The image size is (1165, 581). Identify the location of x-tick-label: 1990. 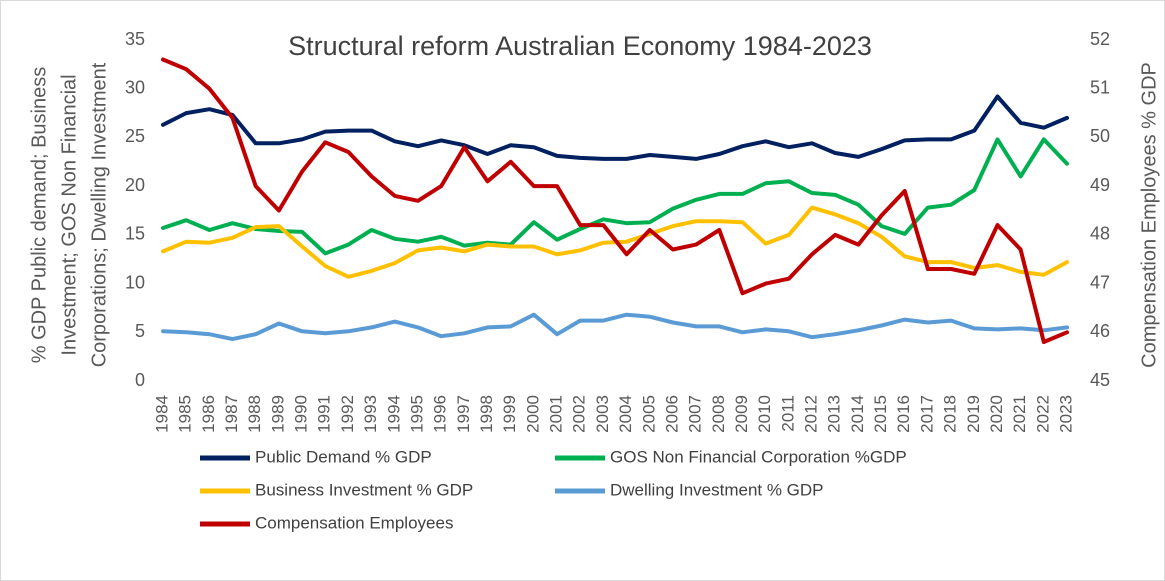
(301, 414).